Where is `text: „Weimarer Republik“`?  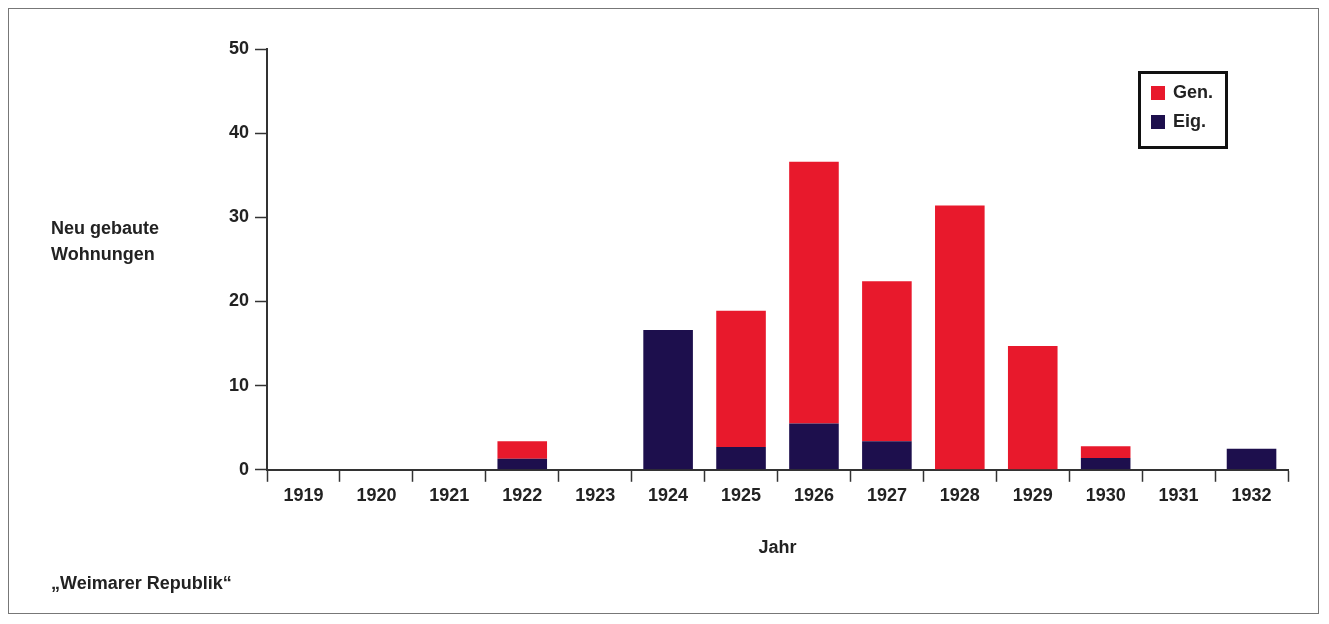 text: „Weimarer Republik“ is located at coordinates (141, 582).